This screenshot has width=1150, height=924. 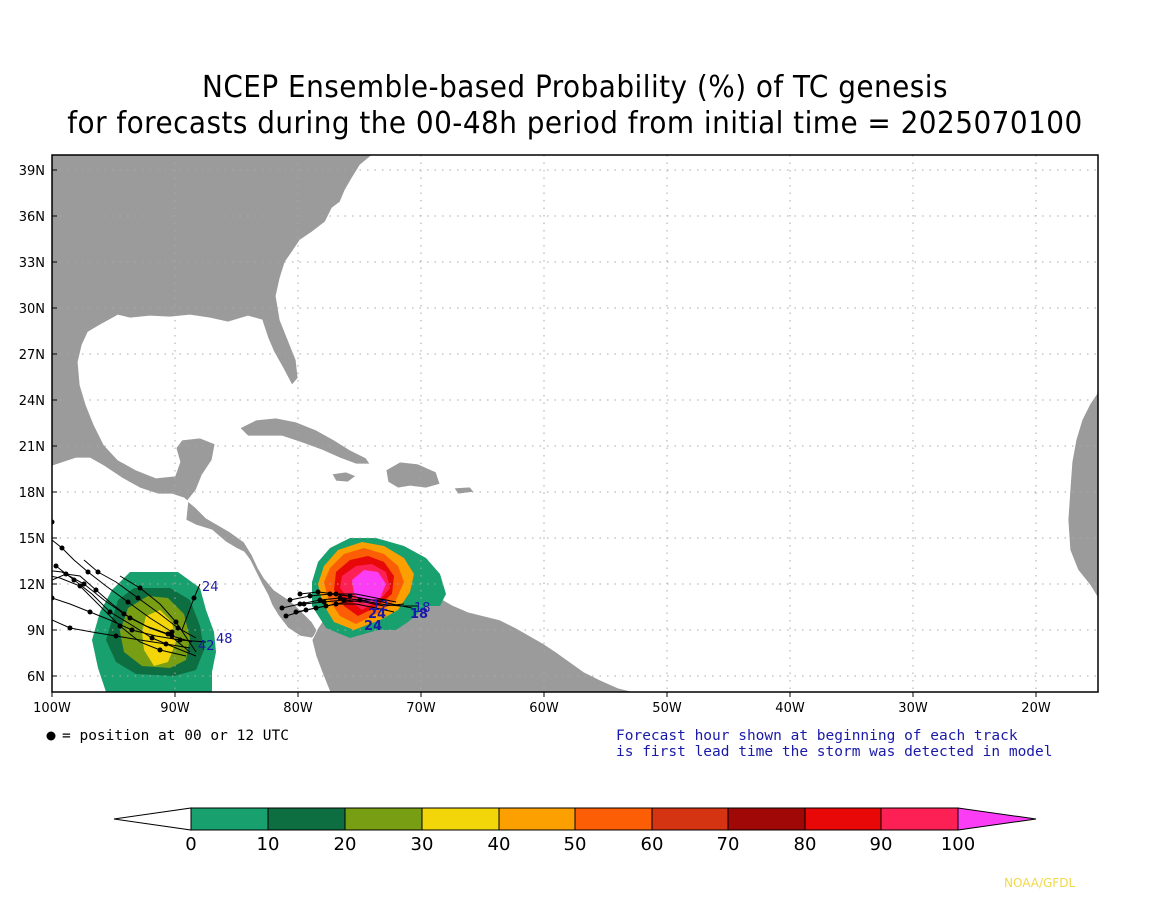 I want to click on lon-label: 80W, so click(x=298, y=708).